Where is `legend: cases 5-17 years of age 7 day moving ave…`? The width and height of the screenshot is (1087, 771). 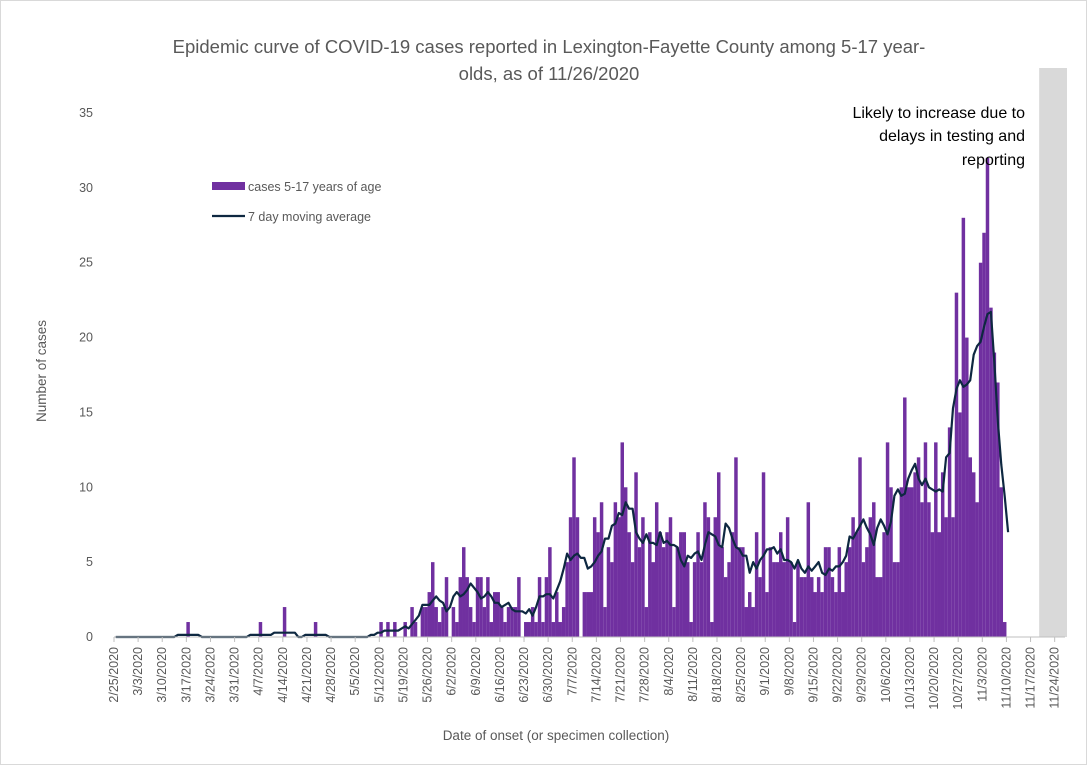
legend: cases 5-17 years of age 7 day moving ave… is located at coordinates (296, 202).